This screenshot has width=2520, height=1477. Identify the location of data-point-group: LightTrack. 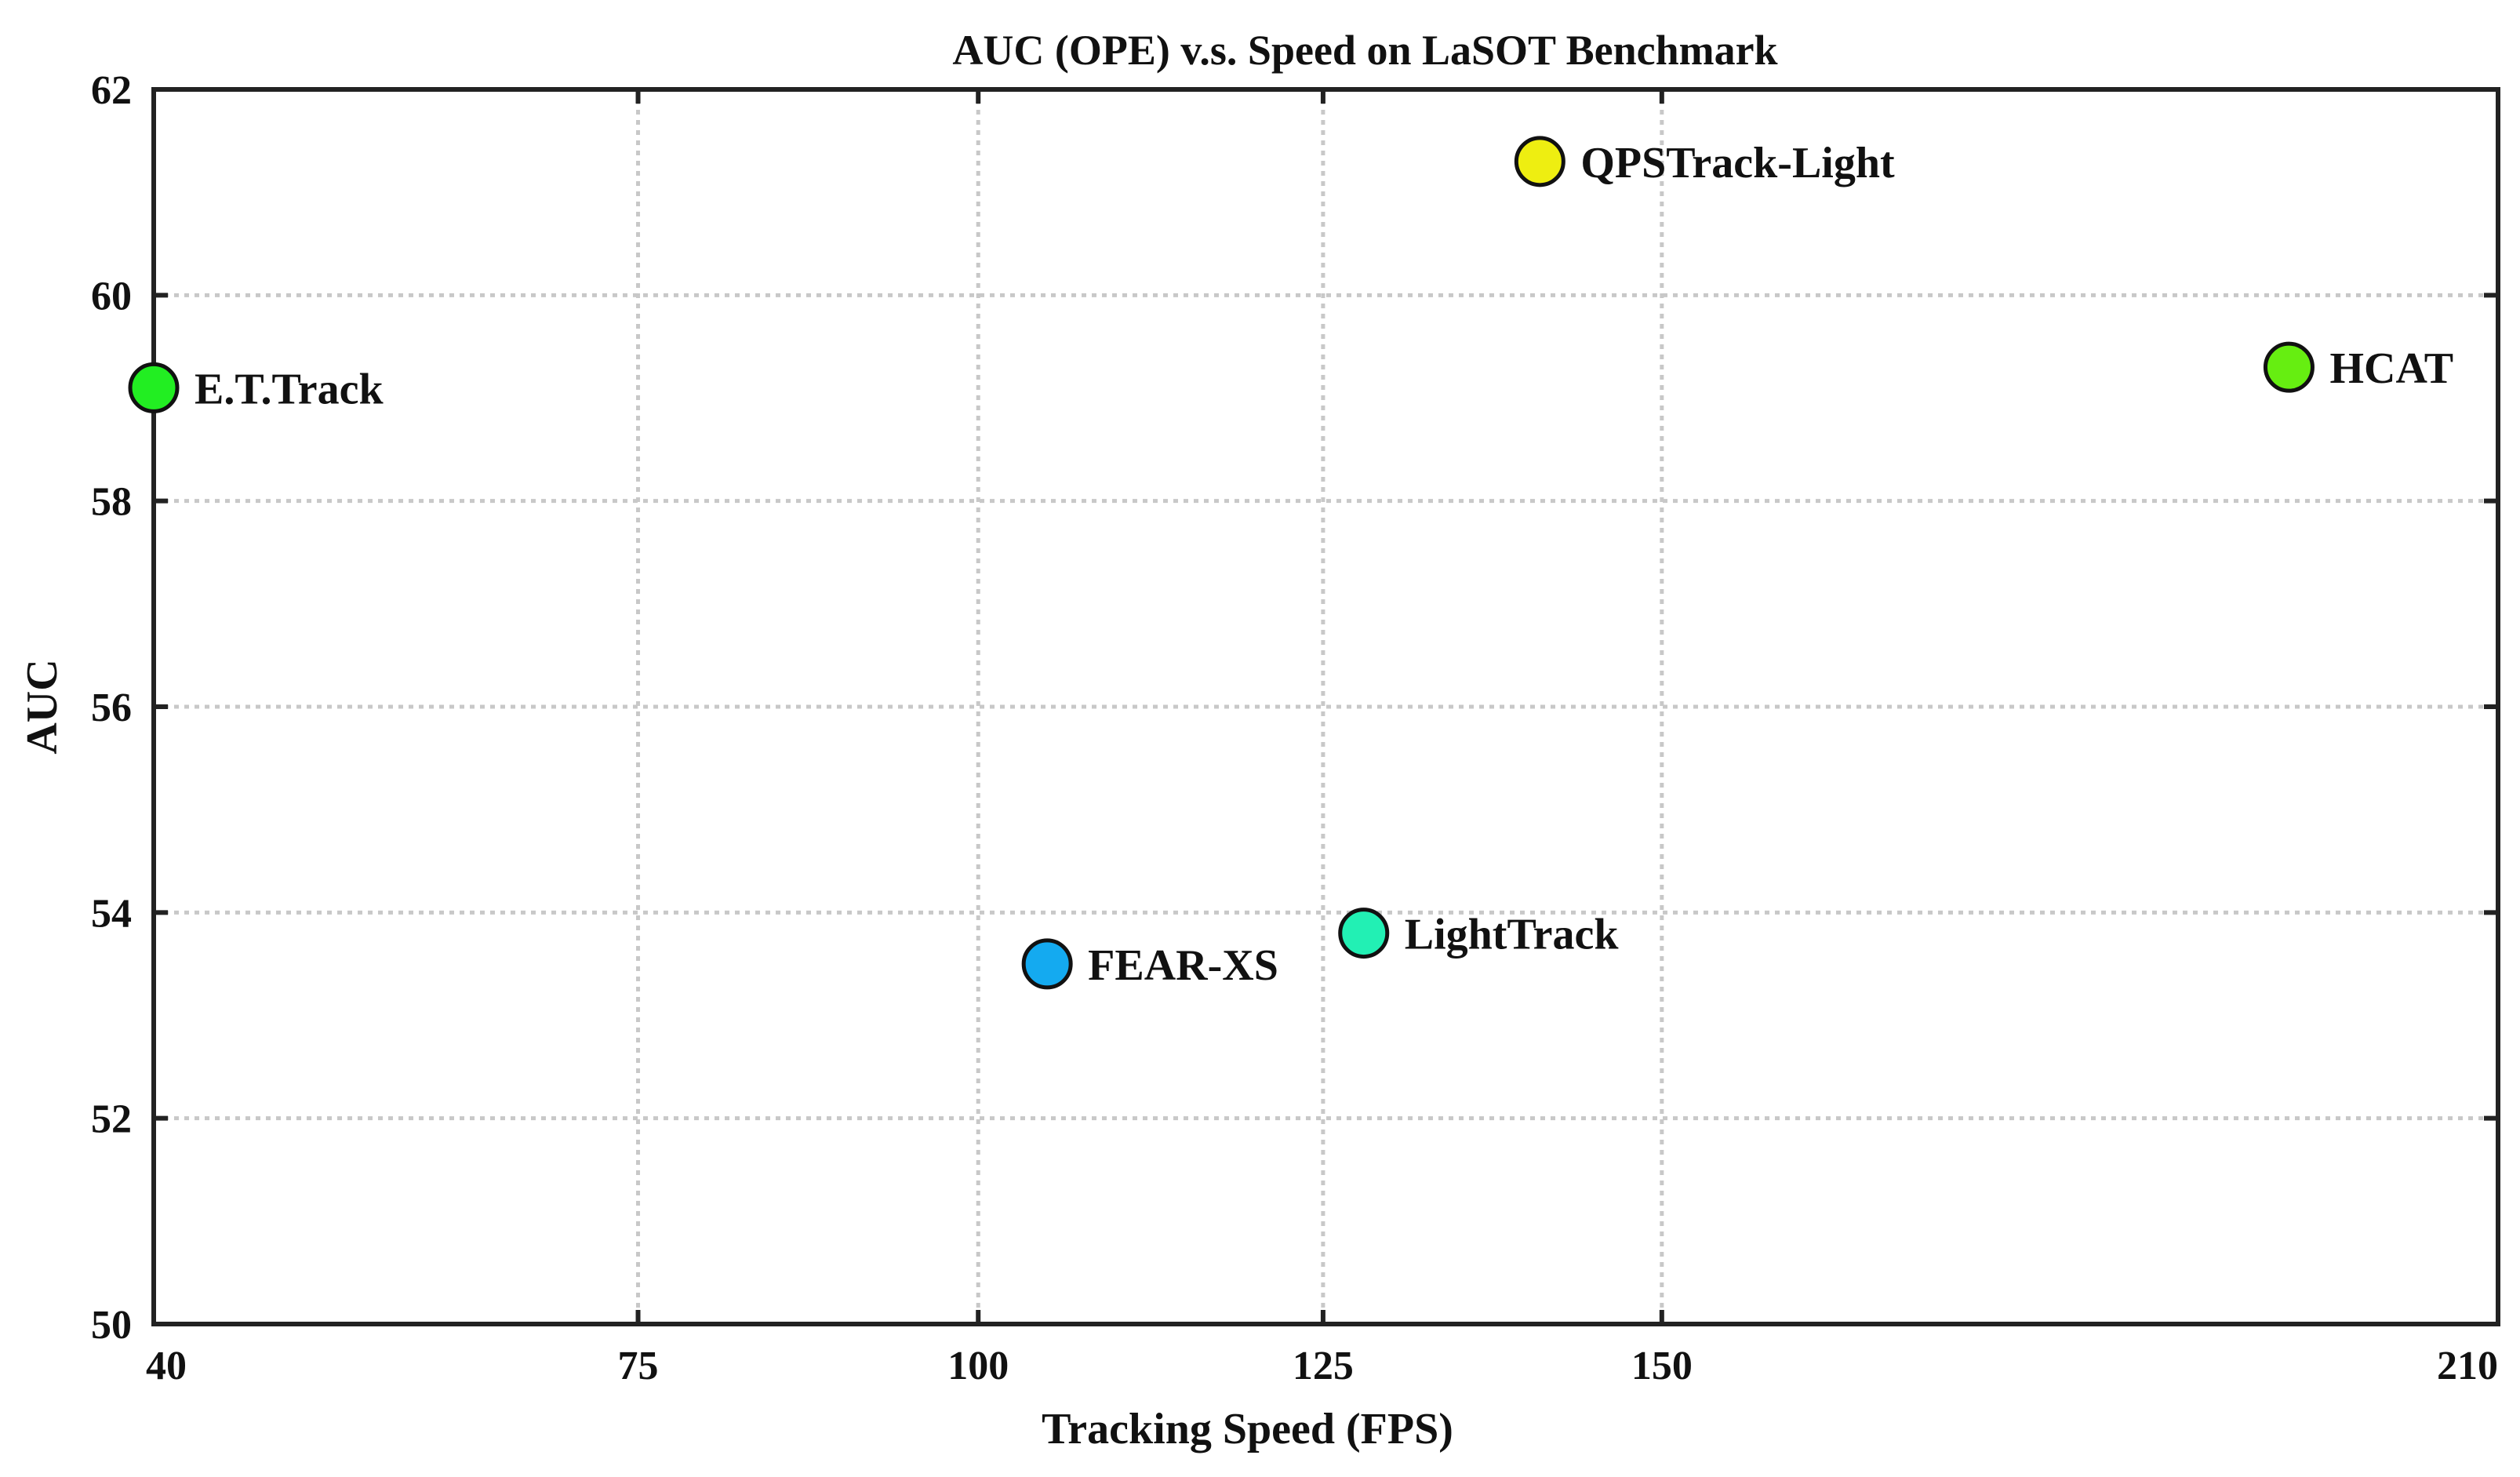
(1479, 933).